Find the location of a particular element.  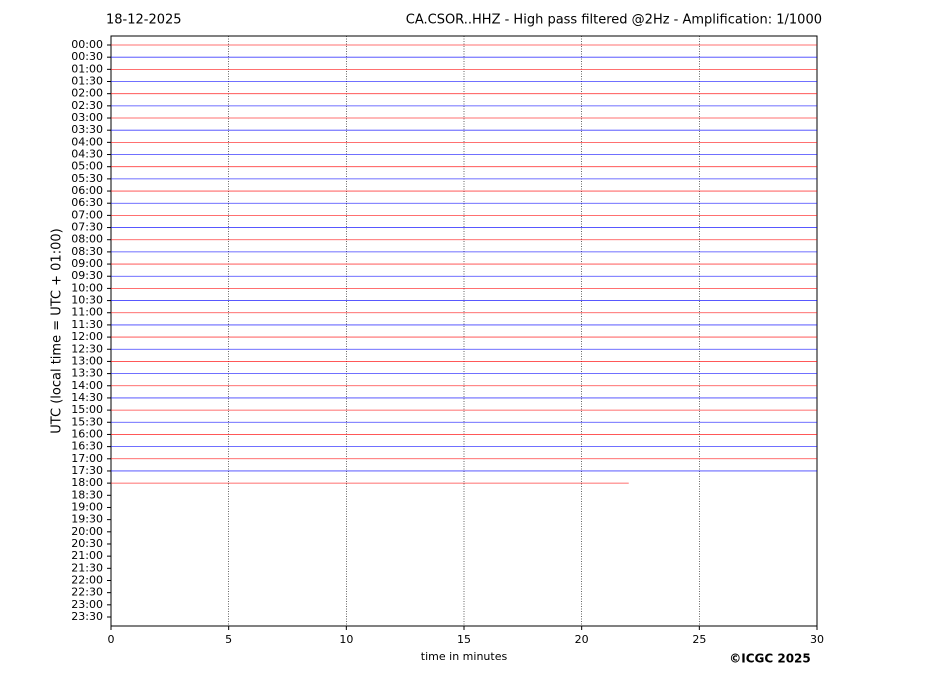

x-tick-label: 30 is located at coordinates (817, 639).